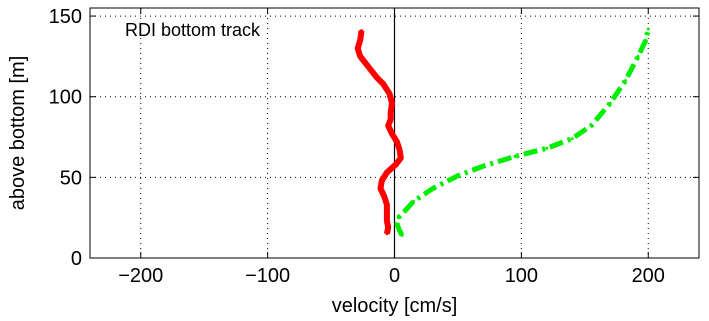 The height and width of the screenshot is (321, 709). What do you see at coordinates (65, 17) in the screenshot?
I see `y-tick-label: 150` at bounding box center [65, 17].